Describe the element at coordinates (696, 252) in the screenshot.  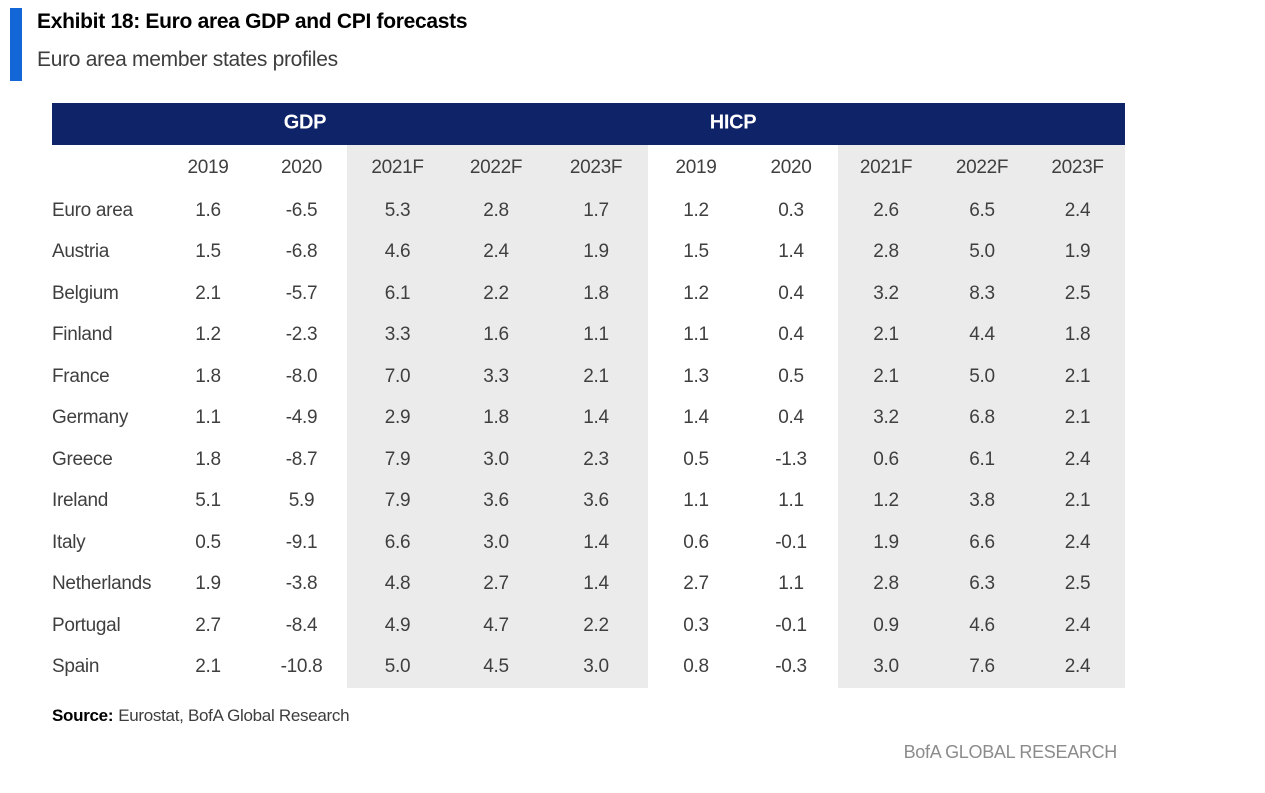
I see `hicp-value: 1.5` at that location.